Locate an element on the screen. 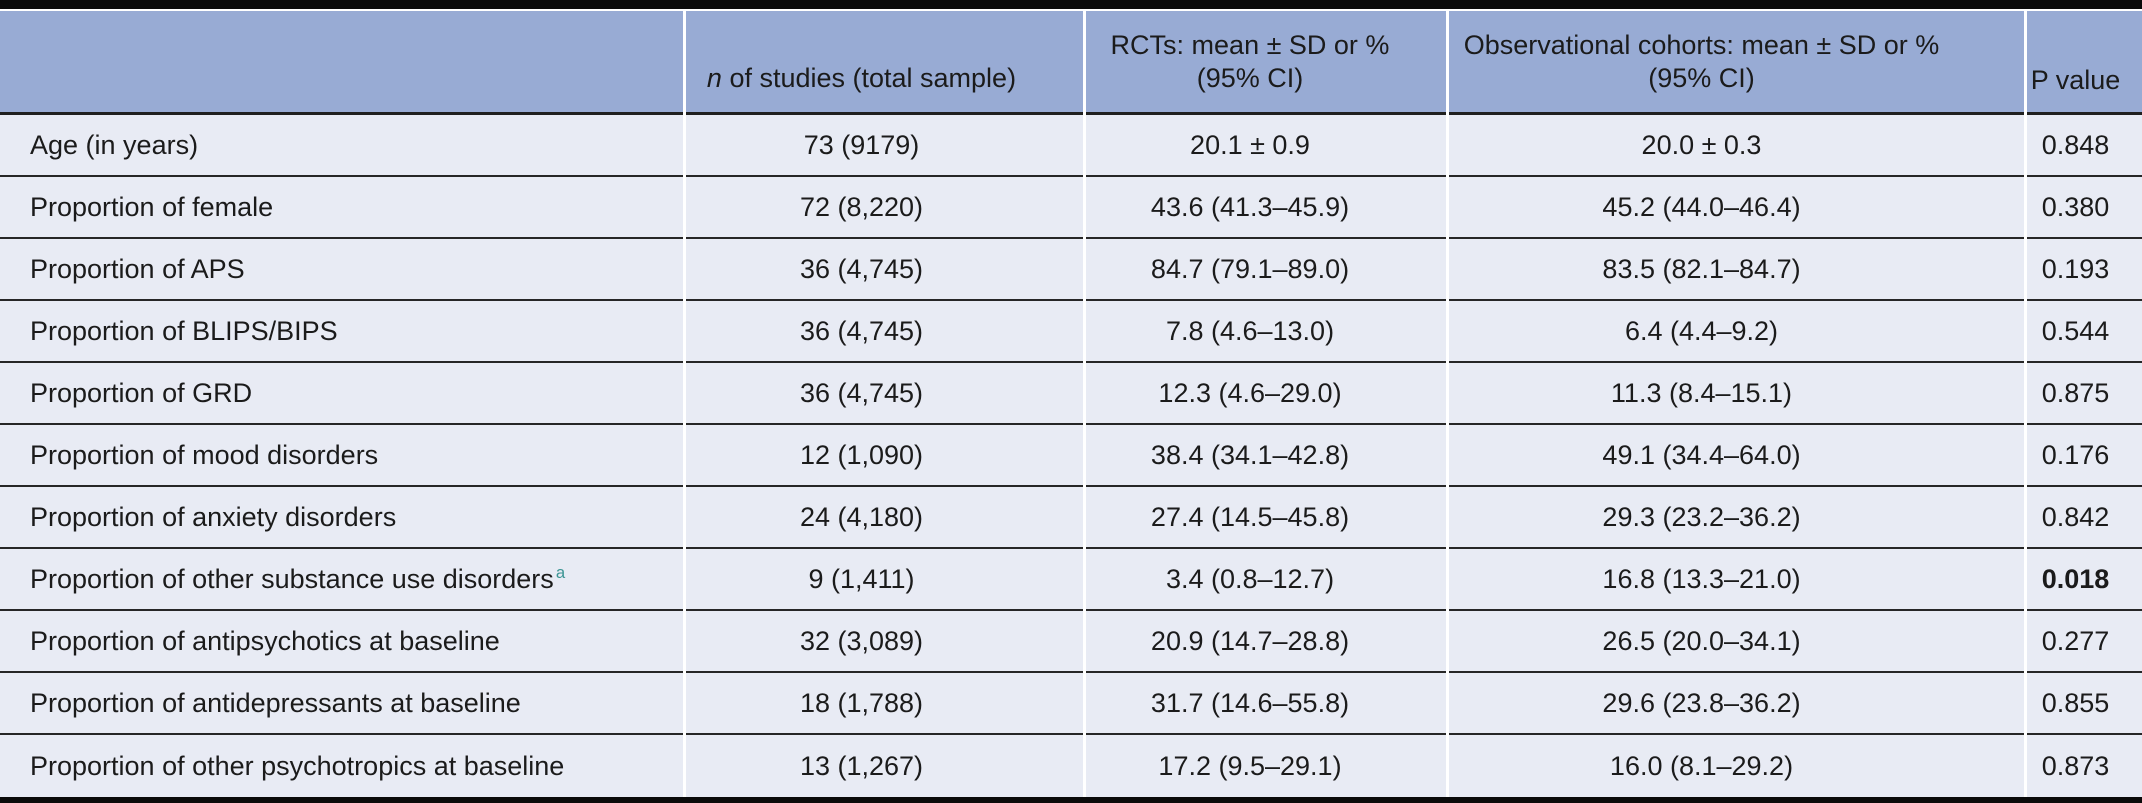 The width and height of the screenshot is (2142, 803). cell-observational-value: 26.5 (20.0–34.1) is located at coordinates (1736, 642).